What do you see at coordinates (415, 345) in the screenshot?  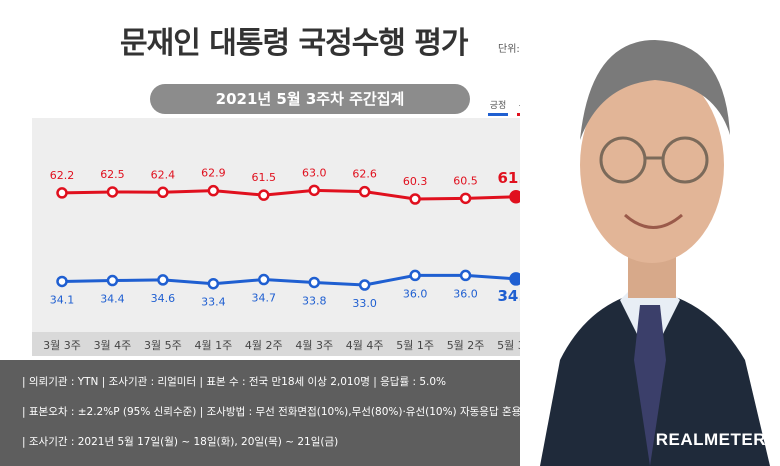 I see `x-tick-label: 5월 1주` at bounding box center [415, 345].